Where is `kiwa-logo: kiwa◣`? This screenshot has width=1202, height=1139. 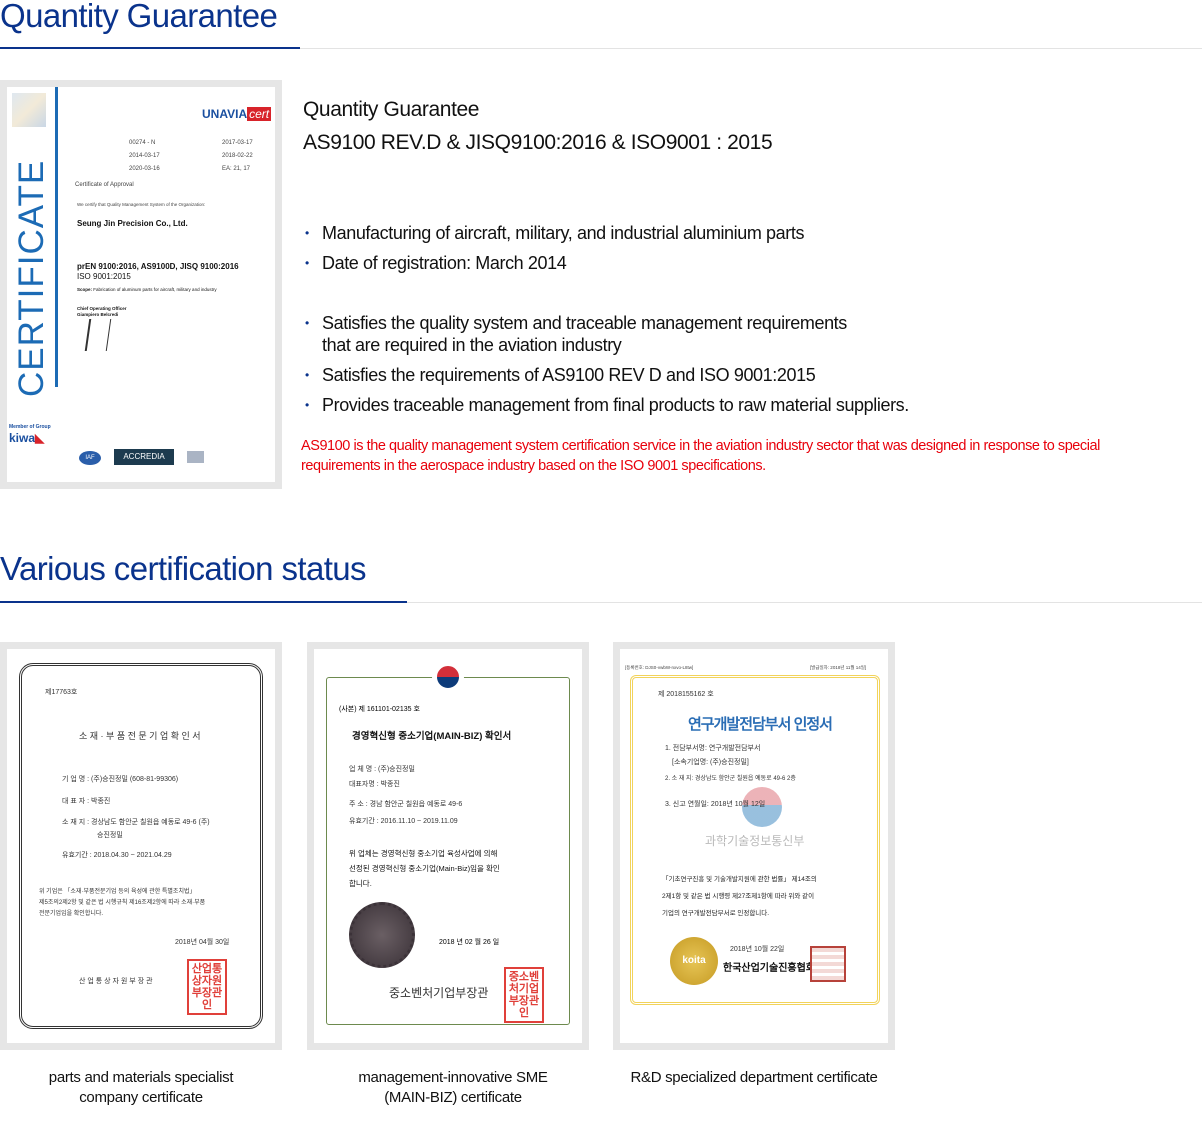
kiwa-logo: kiwa◣ is located at coordinates (27, 438).